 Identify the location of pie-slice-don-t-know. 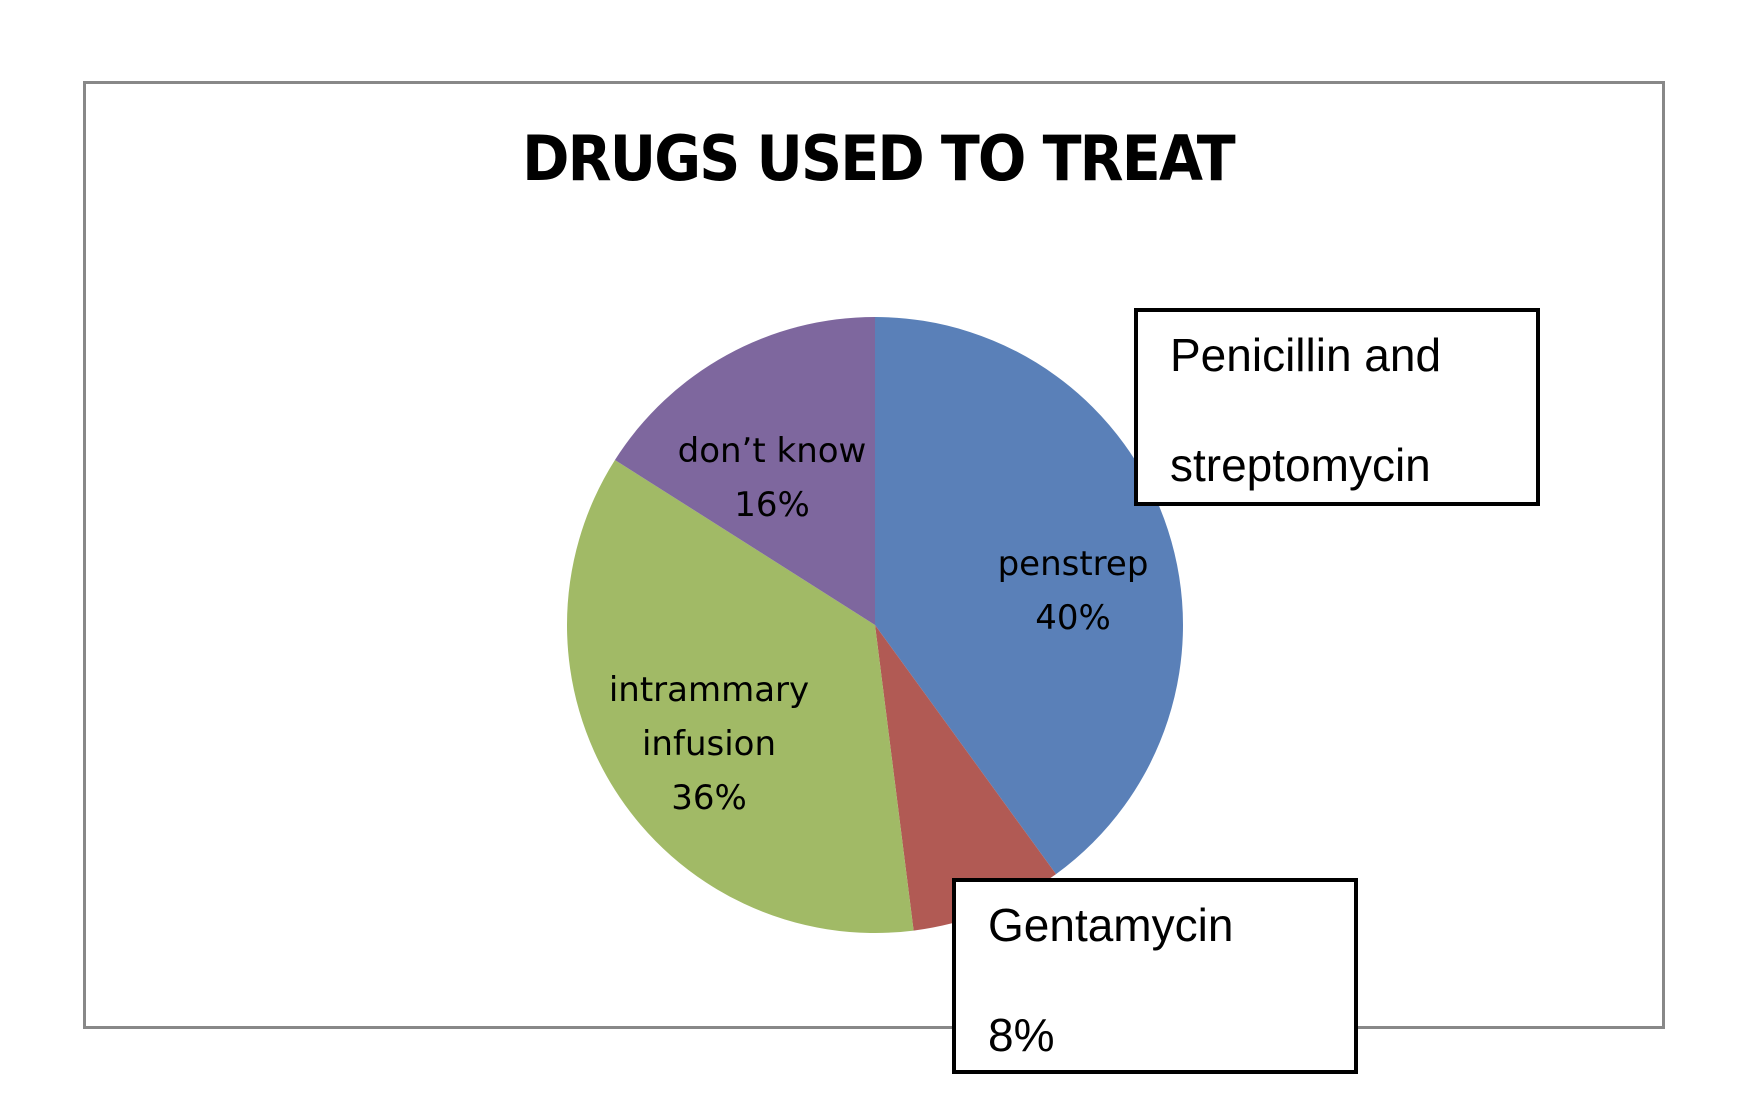
(744, 471).